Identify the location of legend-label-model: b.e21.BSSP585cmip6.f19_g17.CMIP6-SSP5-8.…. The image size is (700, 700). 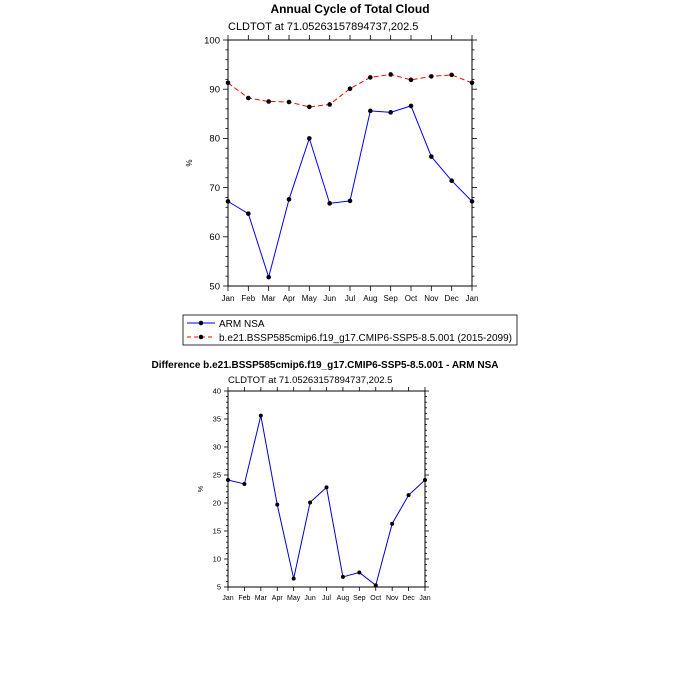
(365, 338).